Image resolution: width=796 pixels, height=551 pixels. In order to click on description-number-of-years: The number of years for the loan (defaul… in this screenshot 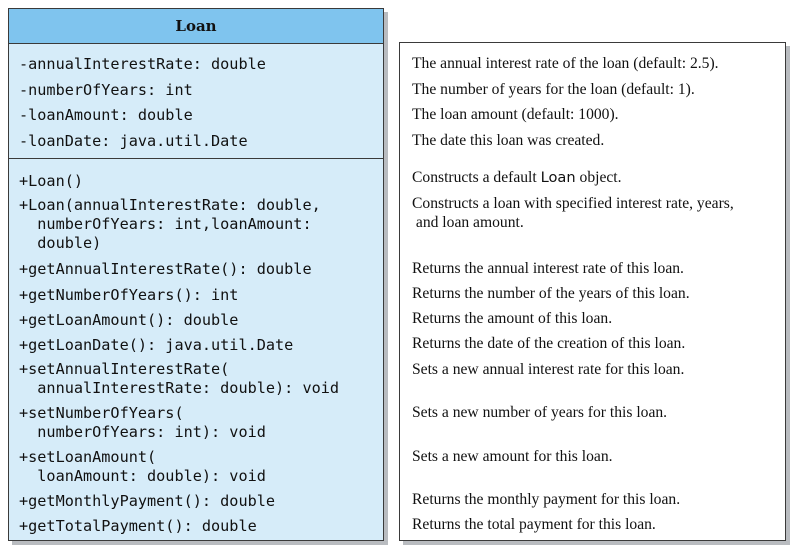, I will do `click(553, 89)`.